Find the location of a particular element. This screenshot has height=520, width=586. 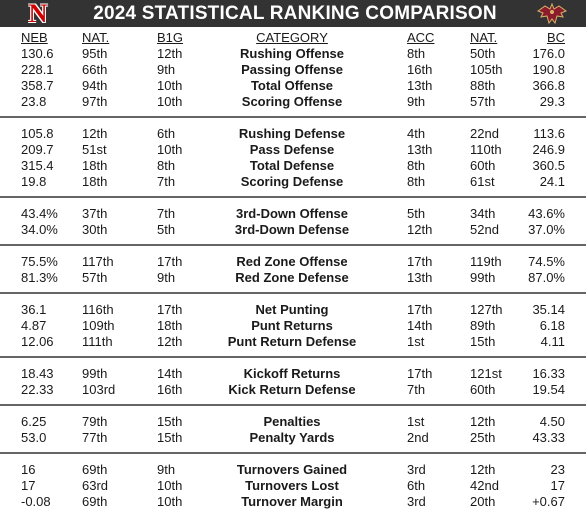

bc-national-rank: 127th is located at coordinates (486, 309).